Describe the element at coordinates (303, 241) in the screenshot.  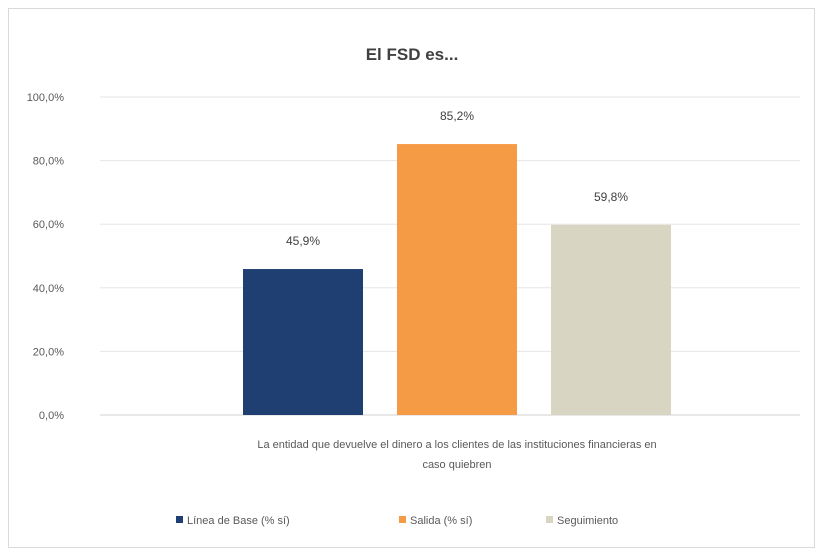
I see `data-label: 45,9%` at that location.